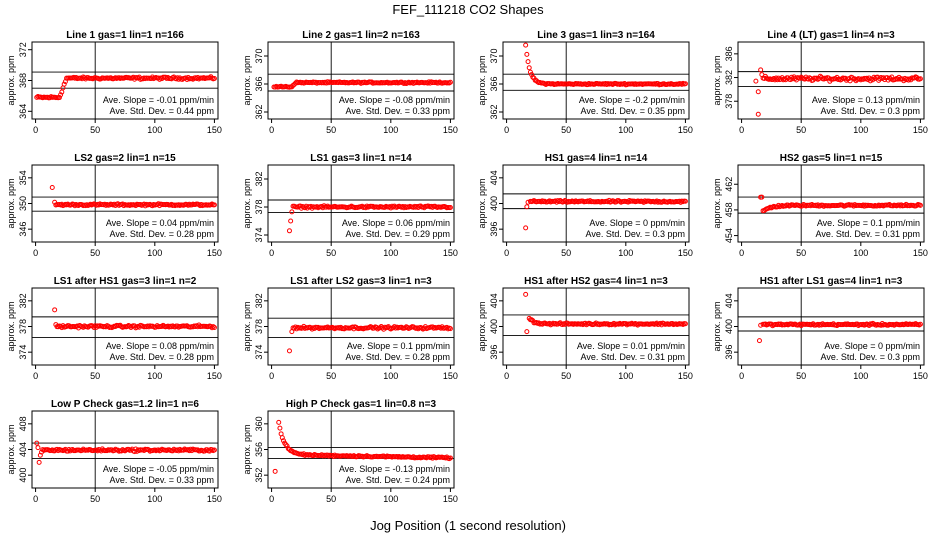  Describe the element at coordinates (361, 281) in the screenshot. I see `panel-title: LS1 after LS2 gas=3 lin=1 n=3` at that location.